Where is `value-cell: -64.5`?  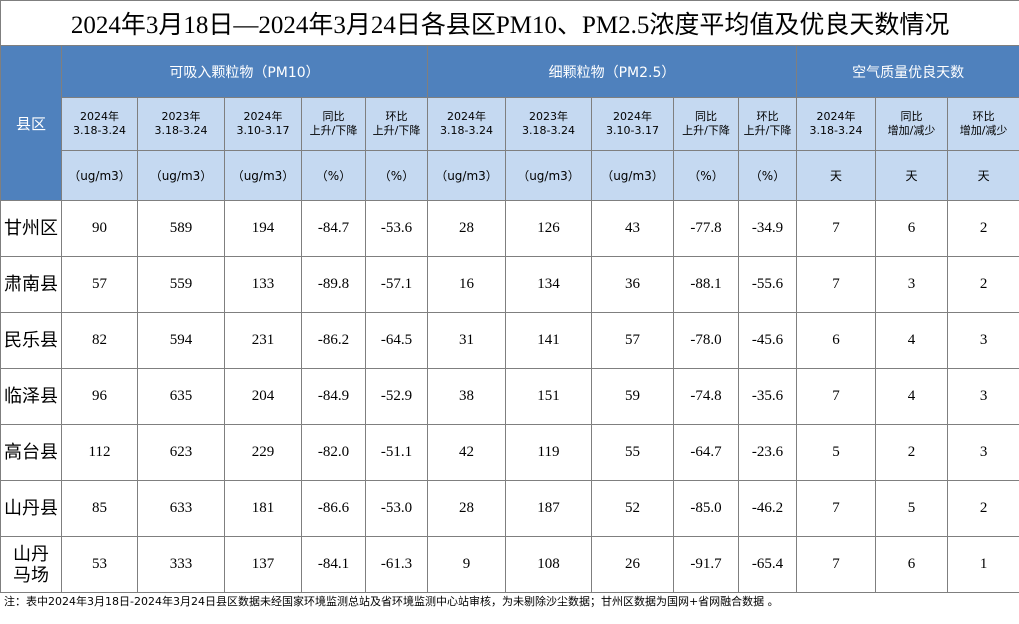
value-cell: -64.5 is located at coordinates (396, 340).